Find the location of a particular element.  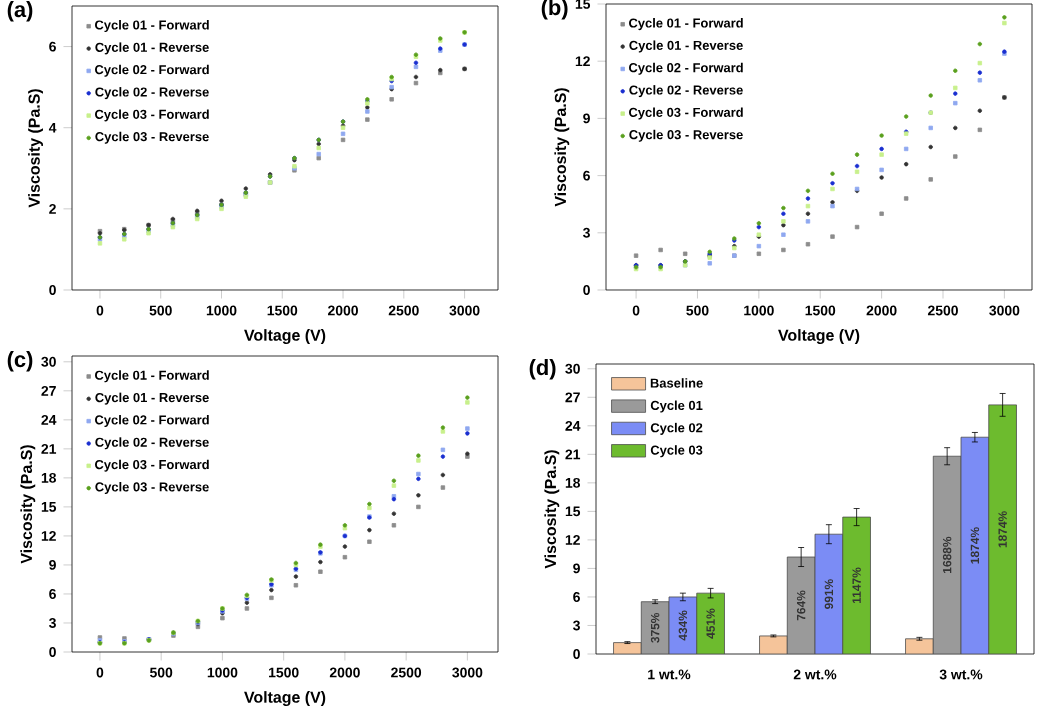

chart-title: (b) is located at coordinates (554, 10).